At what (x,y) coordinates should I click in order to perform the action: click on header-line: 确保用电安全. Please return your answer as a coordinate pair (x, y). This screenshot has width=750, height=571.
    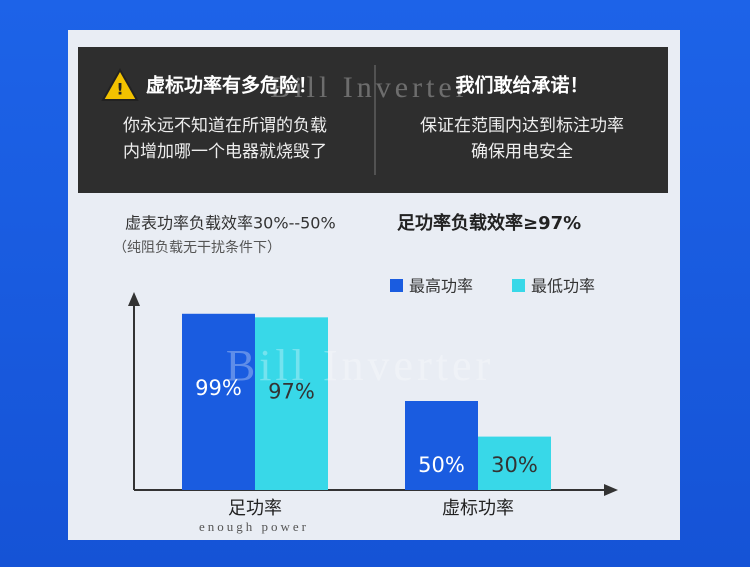
    Looking at the image, I should click on (522, 152).